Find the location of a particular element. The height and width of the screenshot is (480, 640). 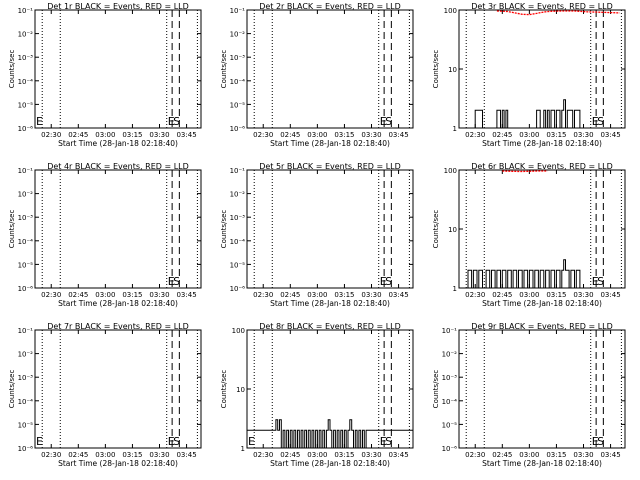

panel-title: Det 1r BLACK = Events, RED = LLD is located at coordinates (118, 6).